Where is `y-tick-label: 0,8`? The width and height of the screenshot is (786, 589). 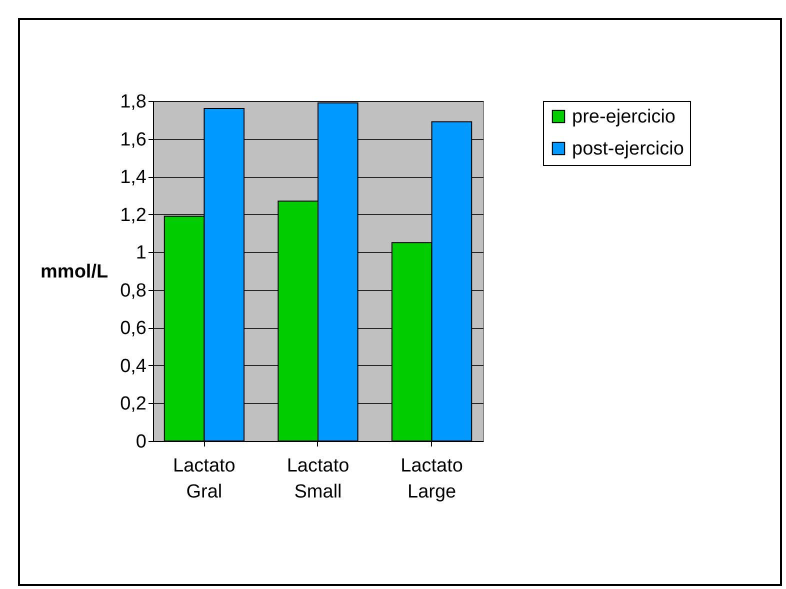
y-tick-label: 0,8 is located at coordinates (133, 291).